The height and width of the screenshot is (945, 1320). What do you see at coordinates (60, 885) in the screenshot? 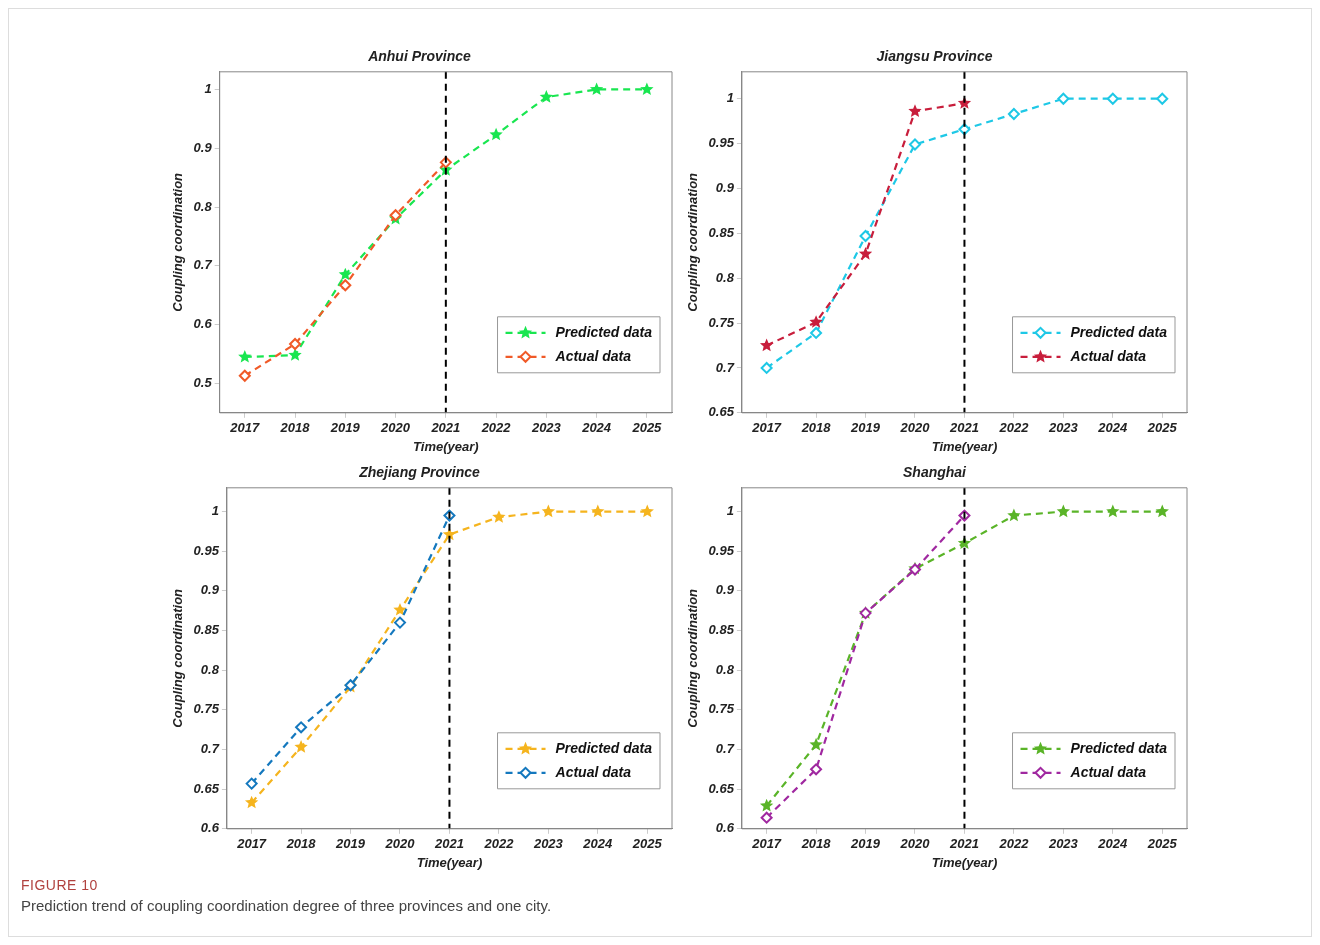
I see `caption: FIGURE 10` at bounding box center [60, 885].